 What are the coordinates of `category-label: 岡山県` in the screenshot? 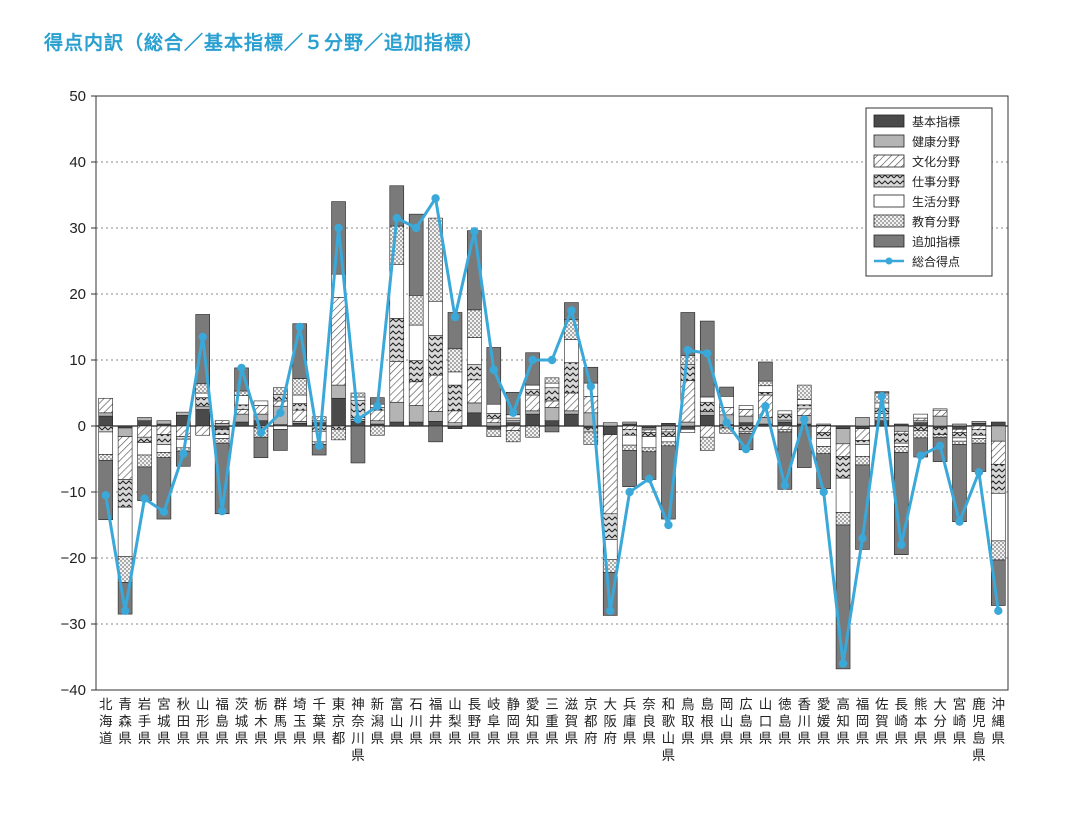 It's located at (727, 722).